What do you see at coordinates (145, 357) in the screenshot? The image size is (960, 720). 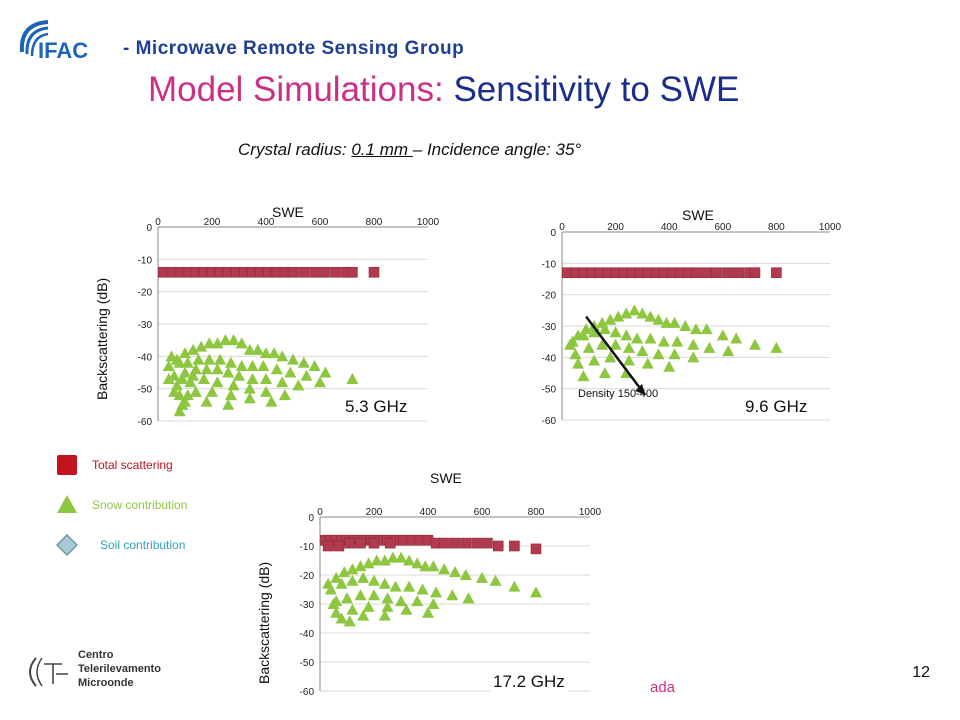 I see `y-tick-label: -40` at bounding box center [145, 357].